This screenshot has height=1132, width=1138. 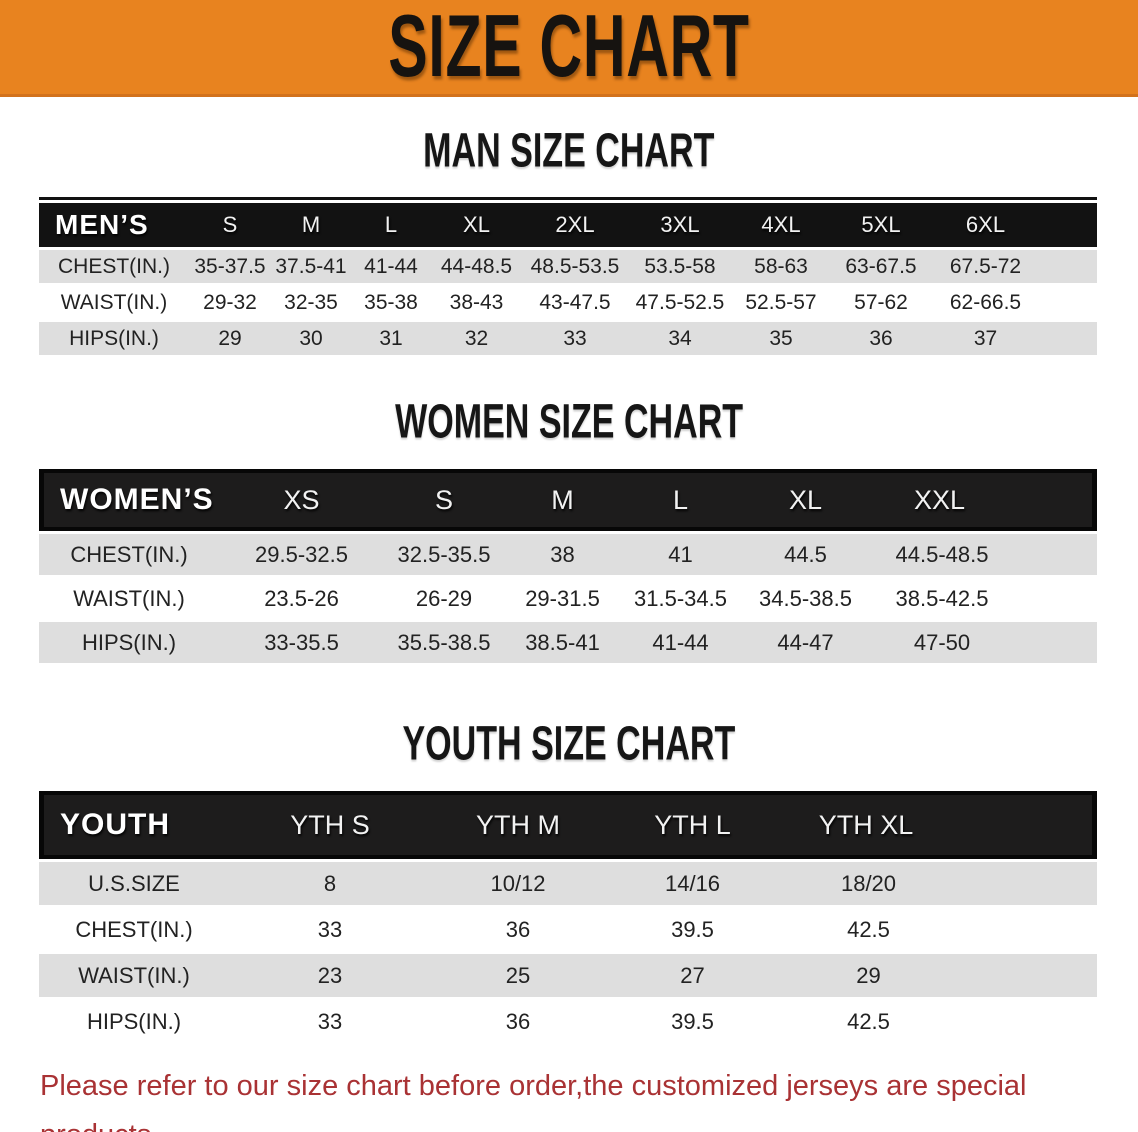 I want to click on men-cell-1-2: 35-38, so click(x=391, y=302).